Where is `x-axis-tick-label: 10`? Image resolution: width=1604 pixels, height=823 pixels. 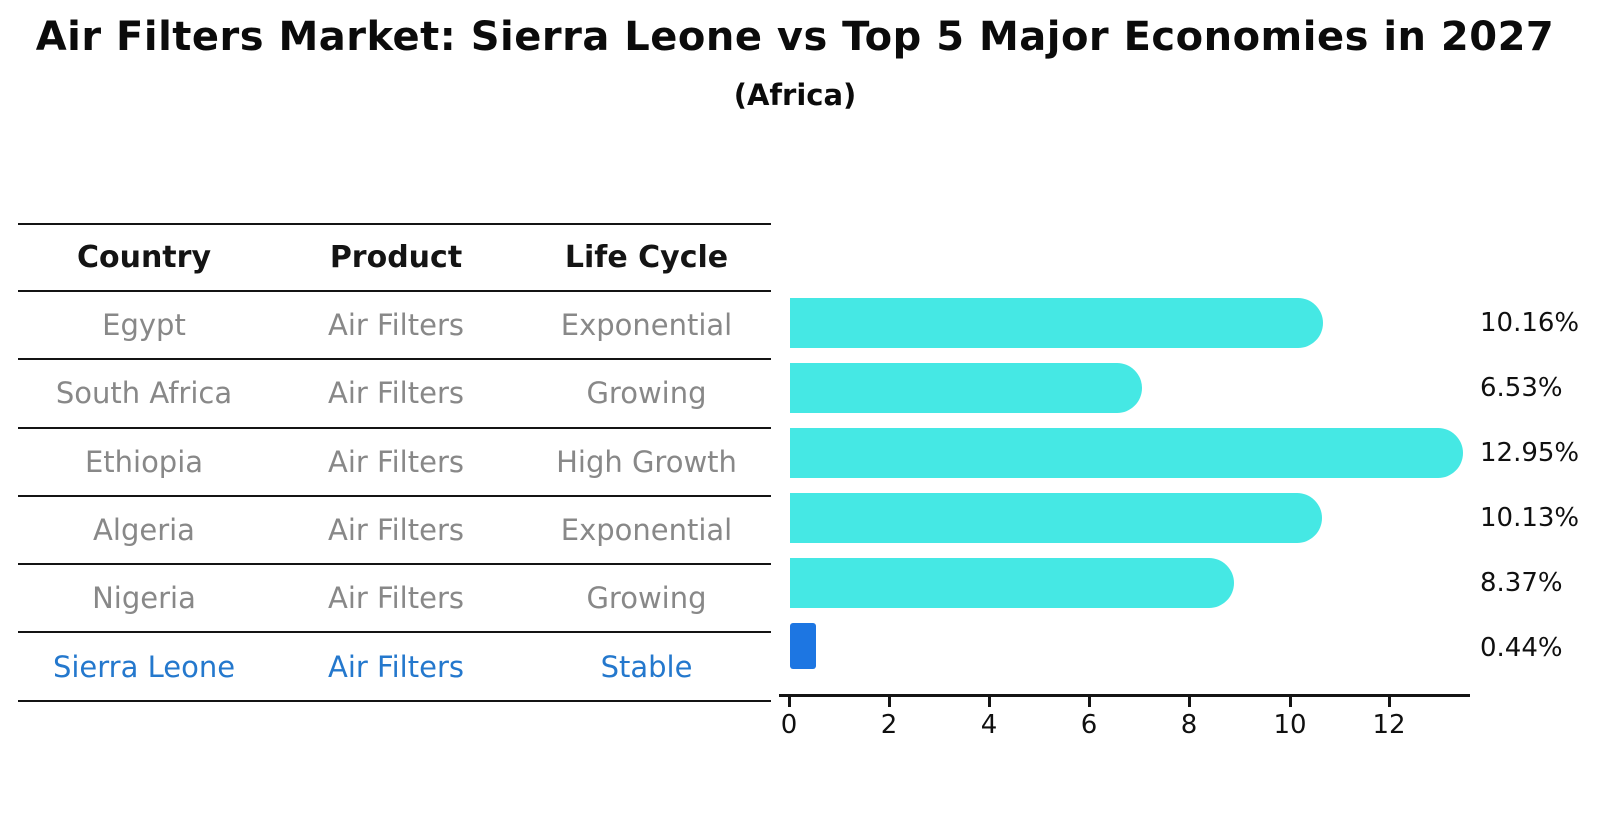
x-axis-tick-label: 10 is located at coordinates (1290, 725).